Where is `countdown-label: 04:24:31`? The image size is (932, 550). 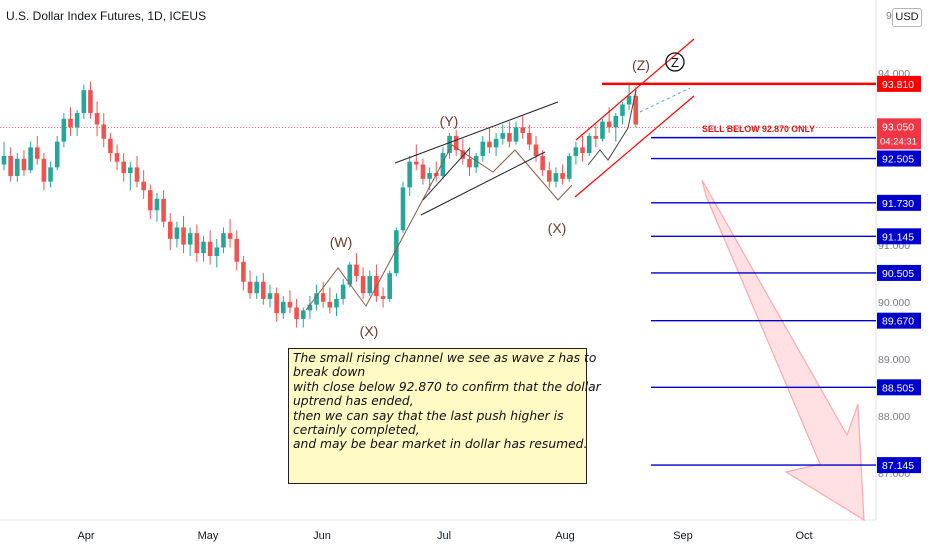
countdown-label: 04:24:31 is located at coordinates (898, 141).